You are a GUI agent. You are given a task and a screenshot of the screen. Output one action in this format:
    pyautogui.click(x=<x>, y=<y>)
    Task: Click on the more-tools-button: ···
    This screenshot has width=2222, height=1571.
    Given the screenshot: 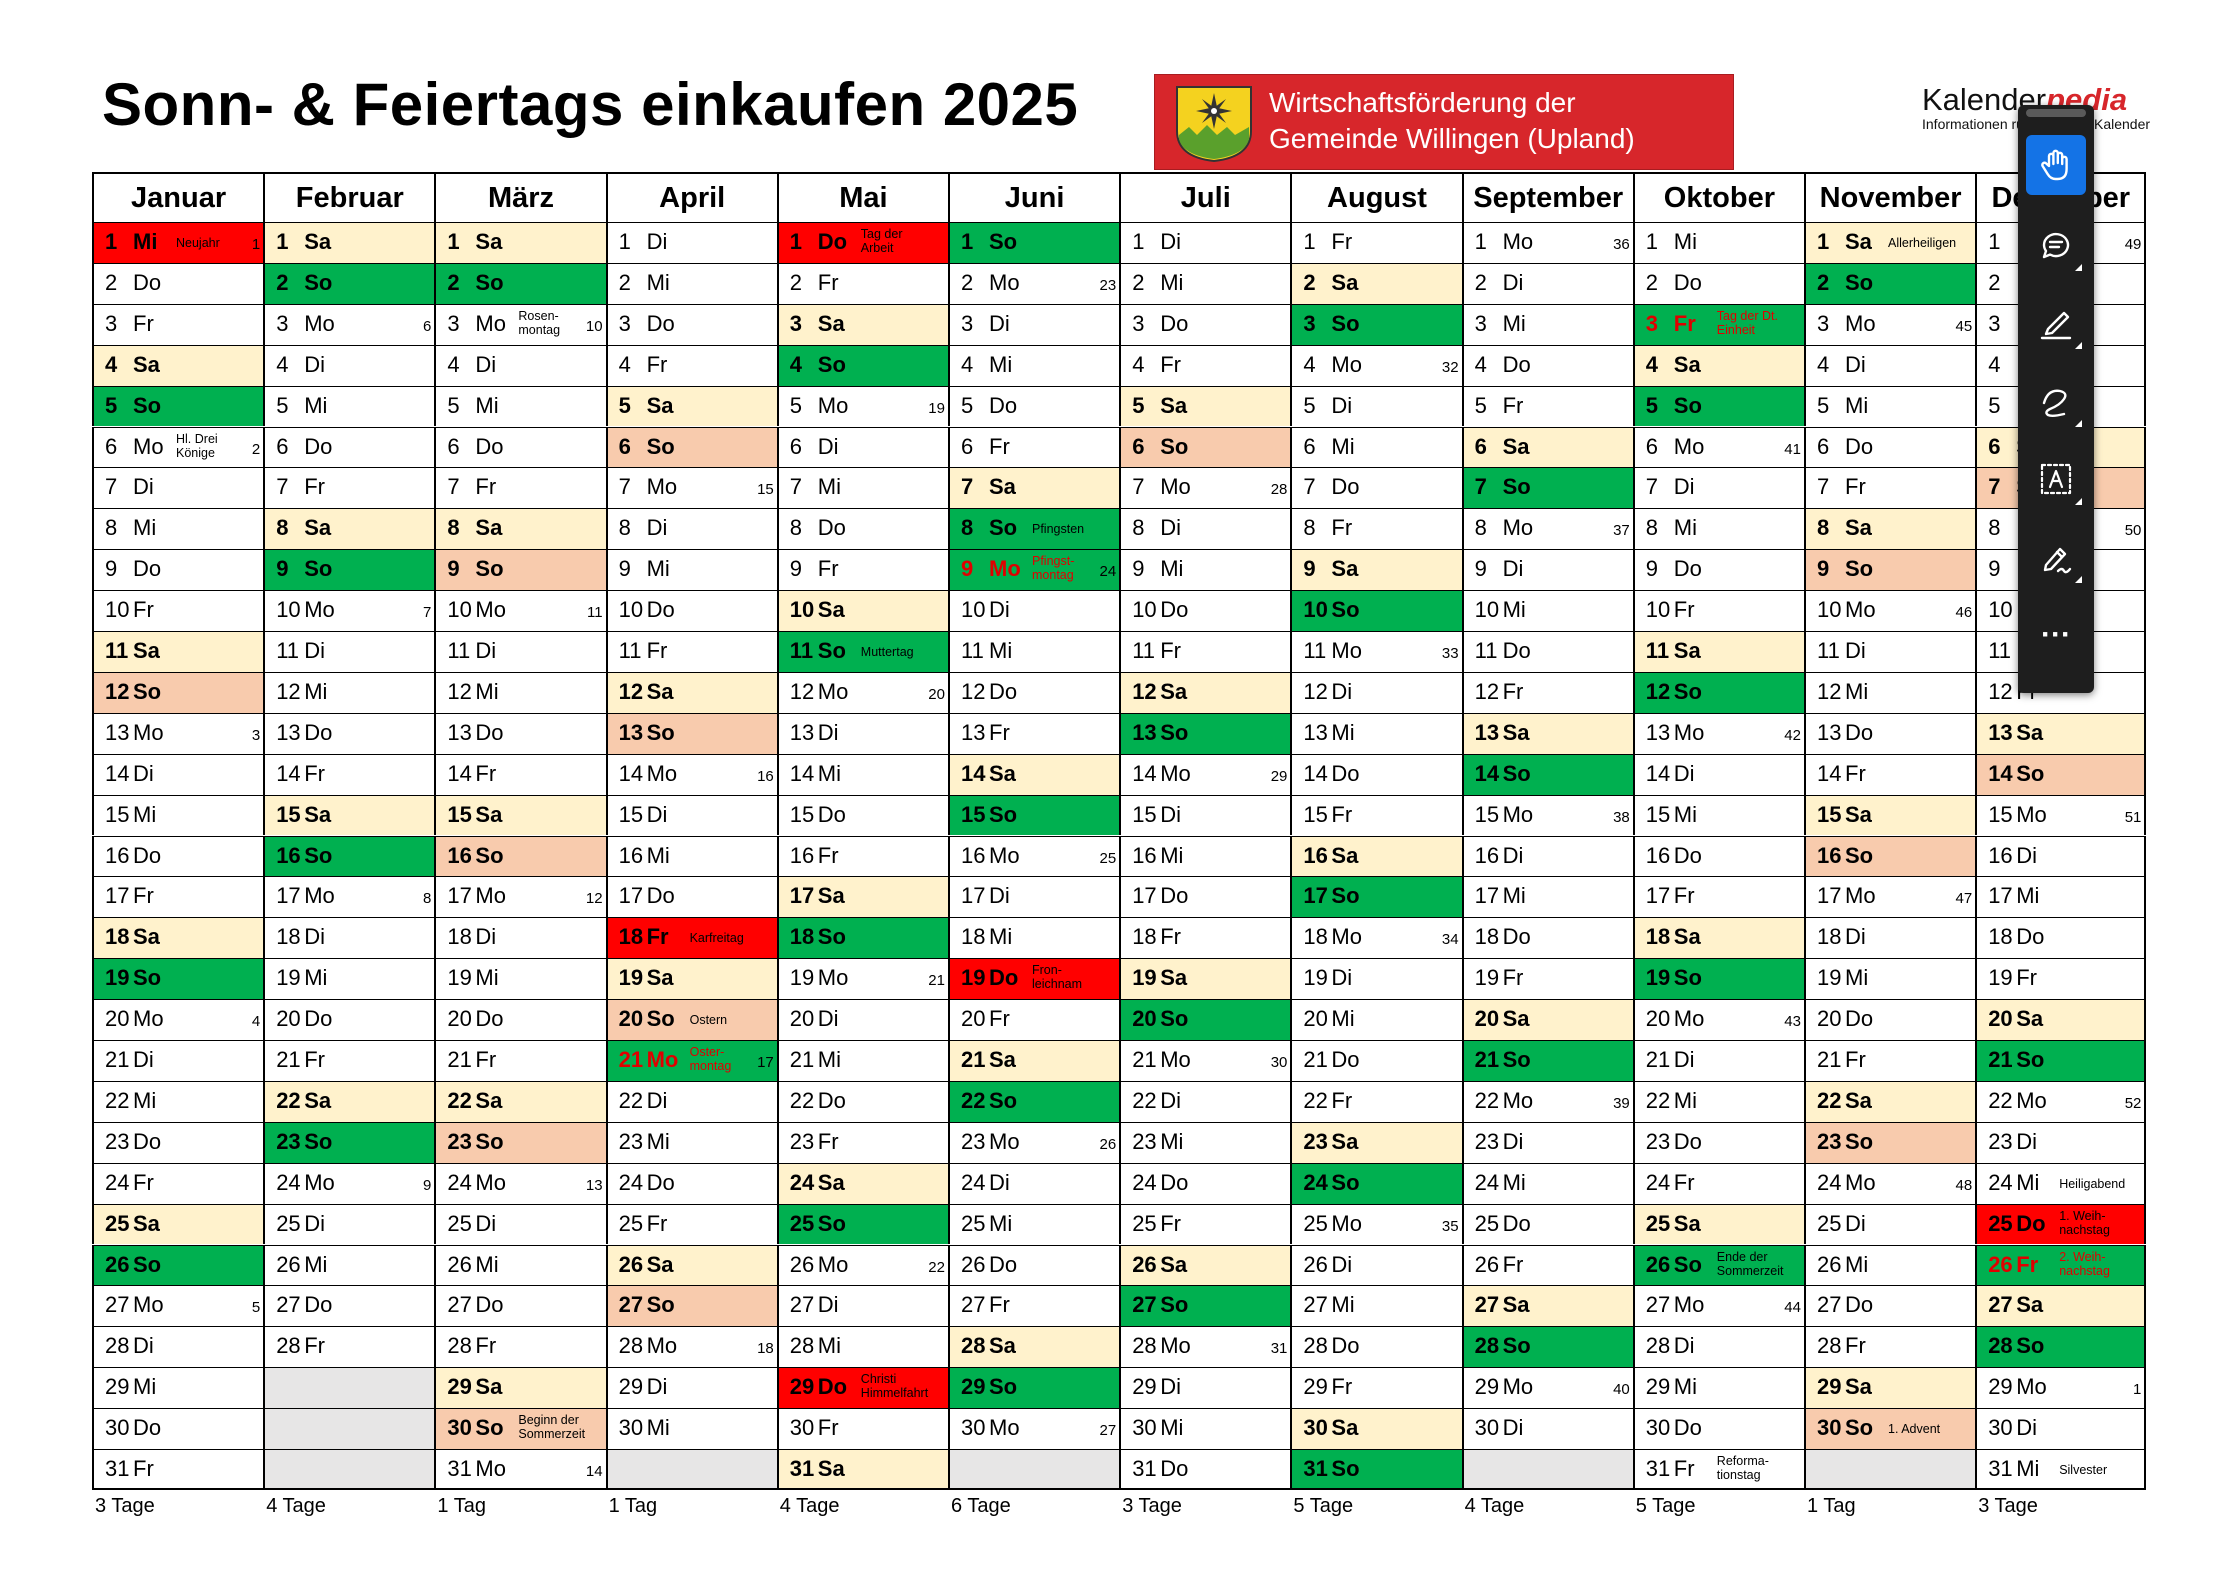 What is the action you would take?
    pyautogui.click(x=2056, y=634)
    